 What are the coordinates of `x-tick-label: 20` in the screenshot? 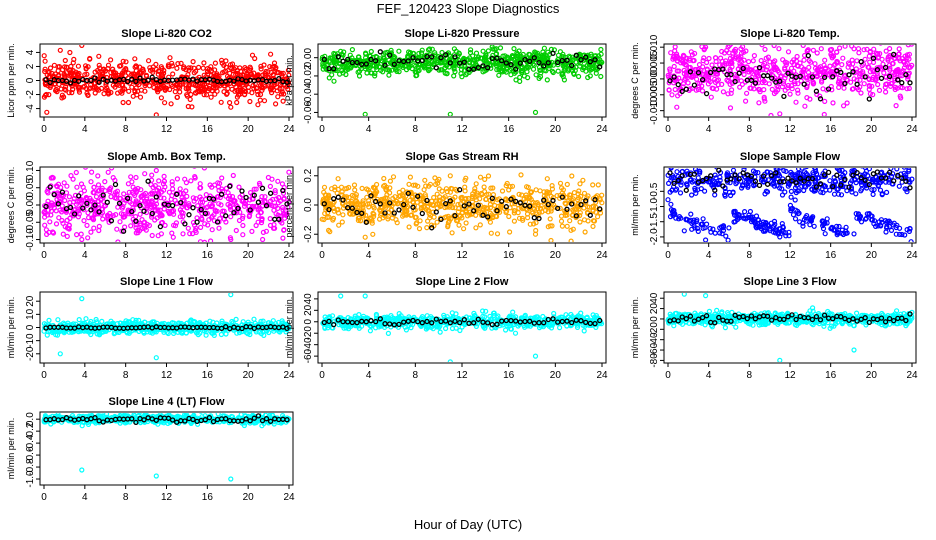 It's located at (556, 129).